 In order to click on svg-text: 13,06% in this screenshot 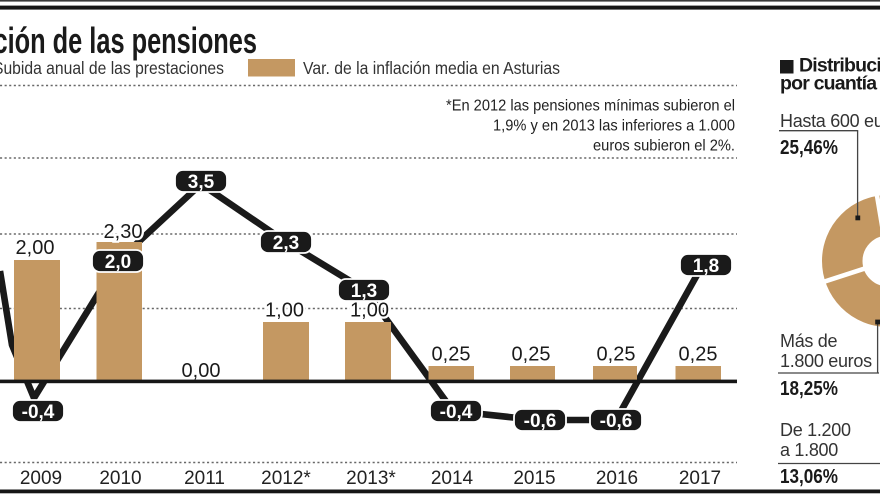, I will do `click(809, 477)`.